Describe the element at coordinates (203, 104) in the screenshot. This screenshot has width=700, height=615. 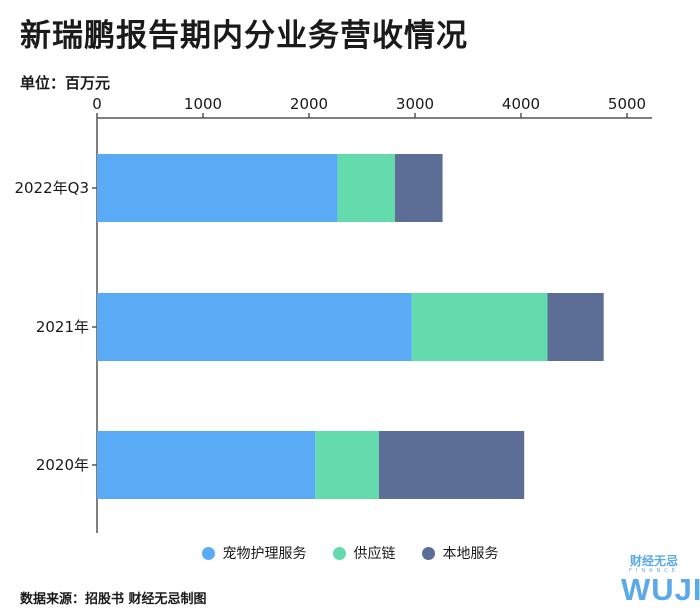
I see `x-tick-label: 1000` at that location.